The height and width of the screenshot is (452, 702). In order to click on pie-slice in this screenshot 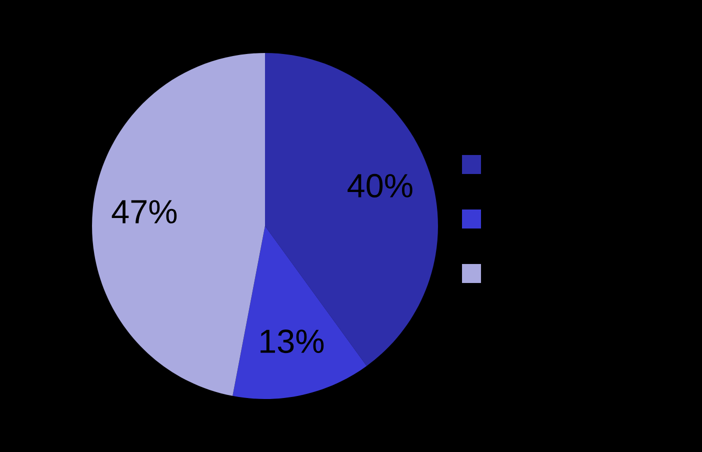, I will do `click(299, 312)`.